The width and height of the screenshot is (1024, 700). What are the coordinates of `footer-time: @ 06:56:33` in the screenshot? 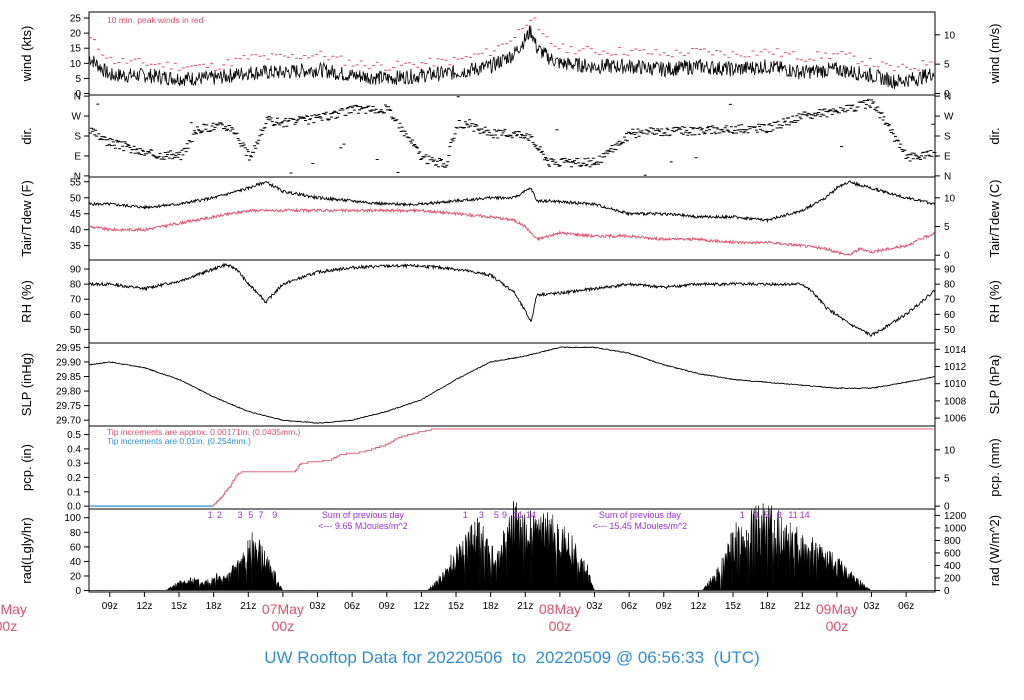 It's located at (660, 657).